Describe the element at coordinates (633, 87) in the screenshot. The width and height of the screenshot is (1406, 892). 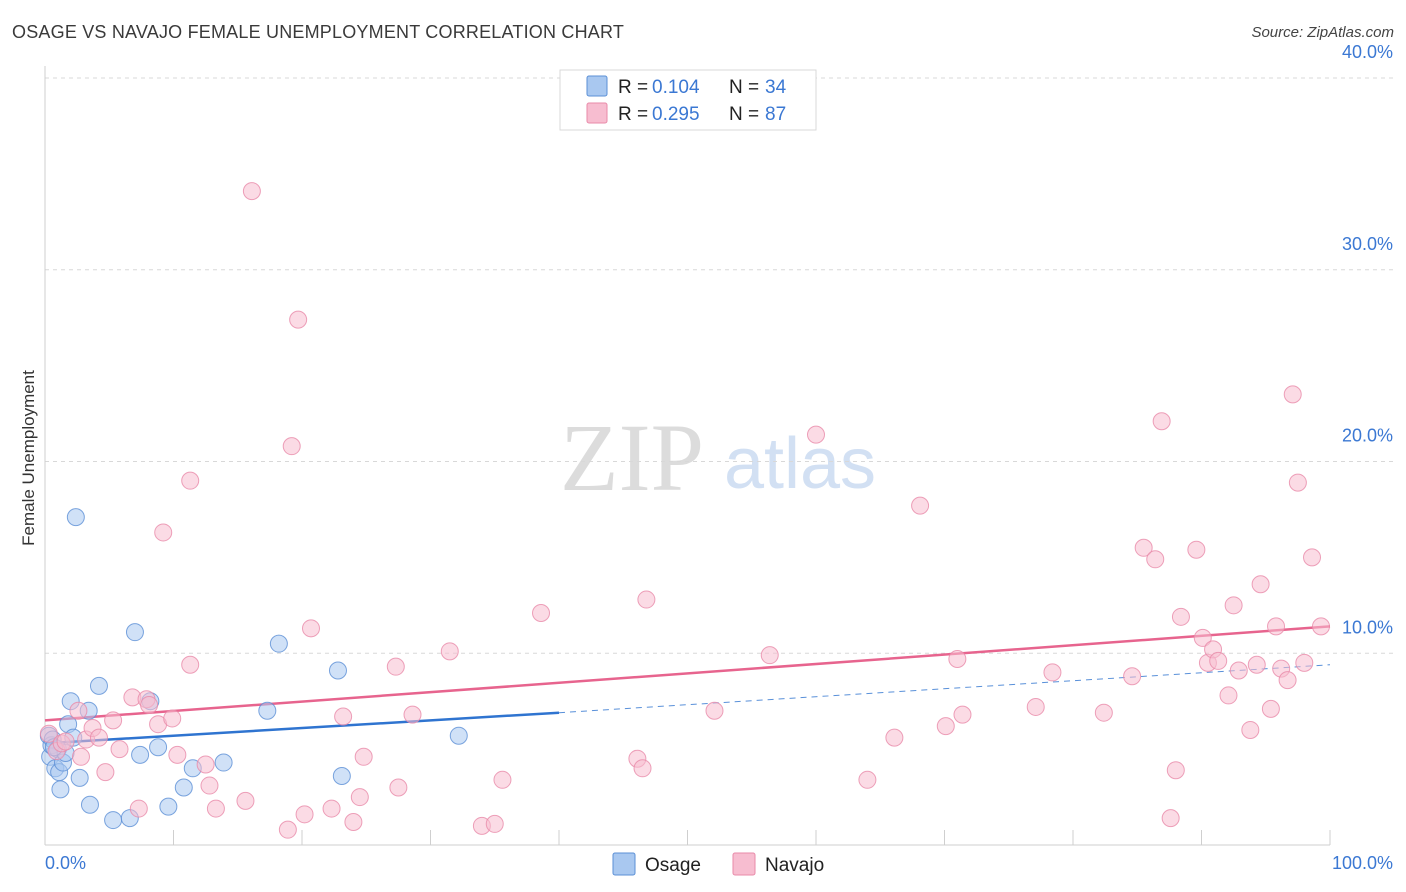
I see `osage-r-label: R =` at that location.